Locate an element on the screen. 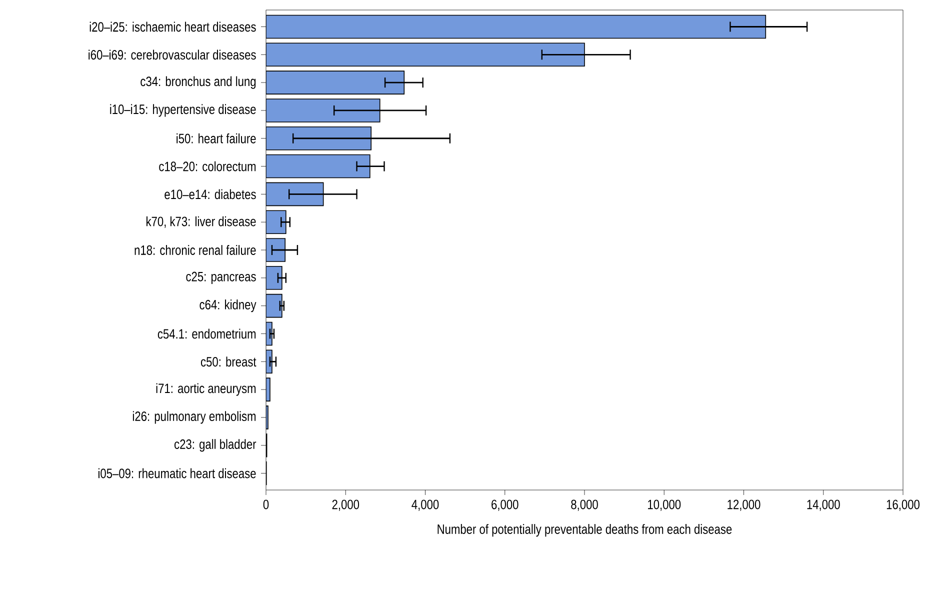  y-tick-label: c50: breast is located at coordinates (228, 361).